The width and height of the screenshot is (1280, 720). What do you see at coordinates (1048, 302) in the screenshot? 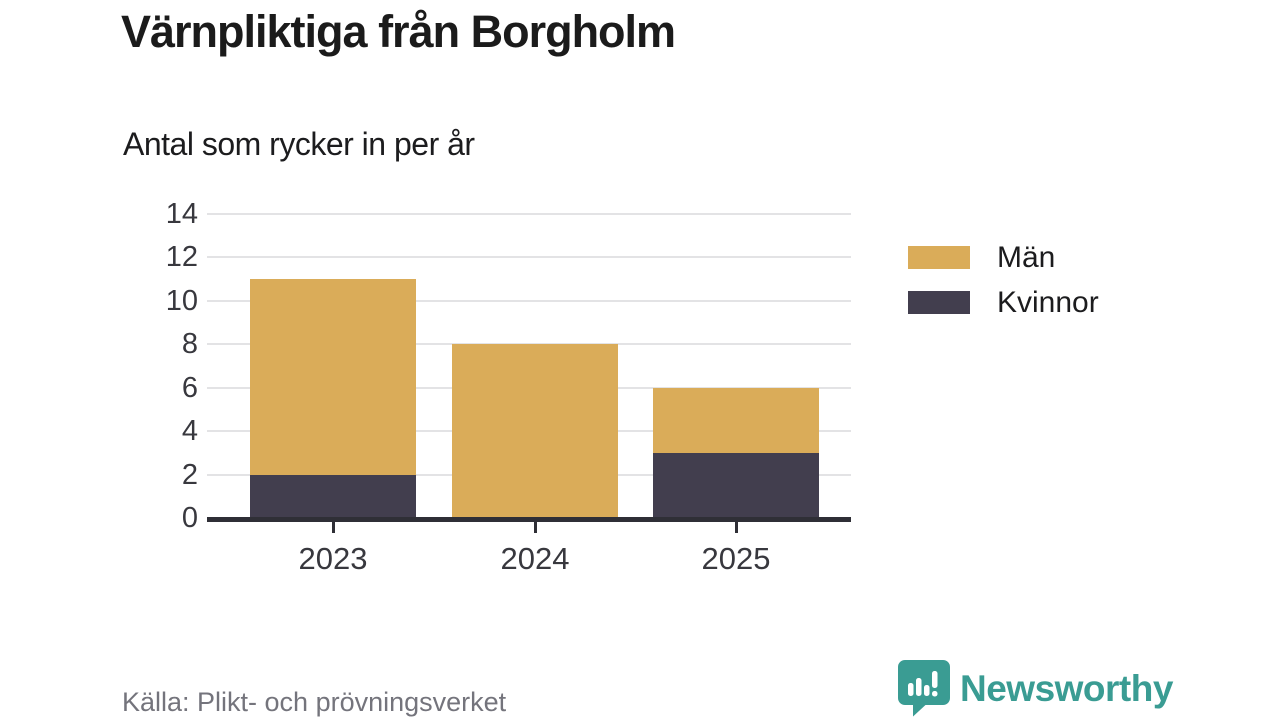
I see `legend-label-kvinnor: Kvinnor` at bounding box center [1048, 302].